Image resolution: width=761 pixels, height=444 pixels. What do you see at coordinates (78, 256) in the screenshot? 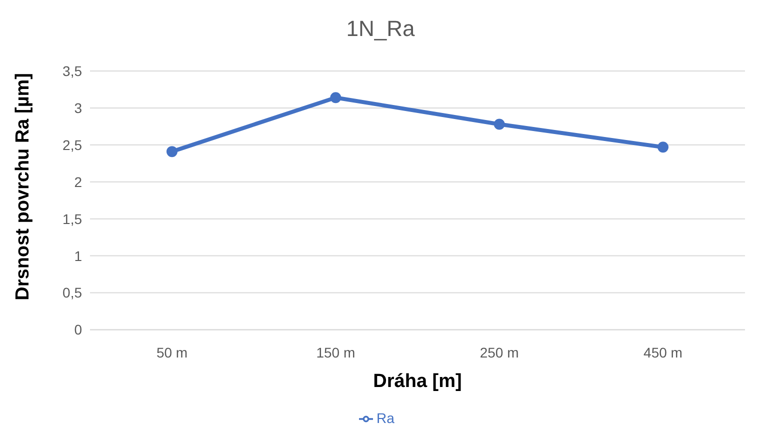
I see `y-tick-label: 1` at bounding box center [78, 256].